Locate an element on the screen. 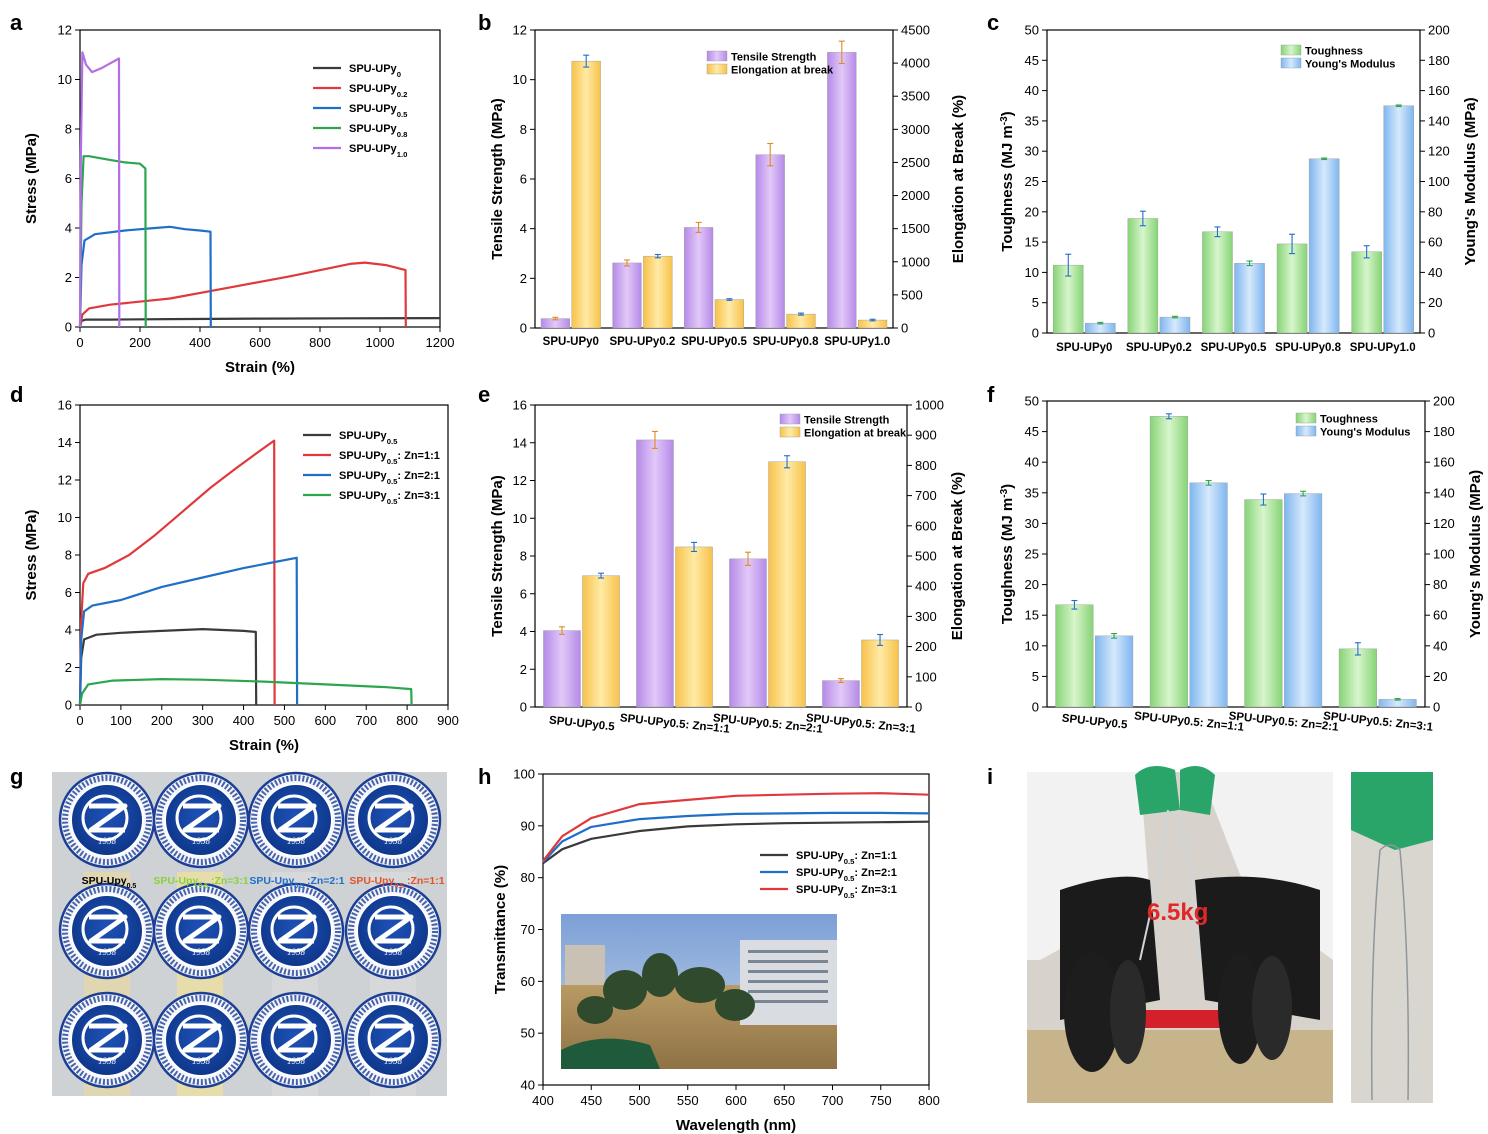 The image size is (1488, 1134). x-tick-label: 750 is located at coordinates (881, 1100).